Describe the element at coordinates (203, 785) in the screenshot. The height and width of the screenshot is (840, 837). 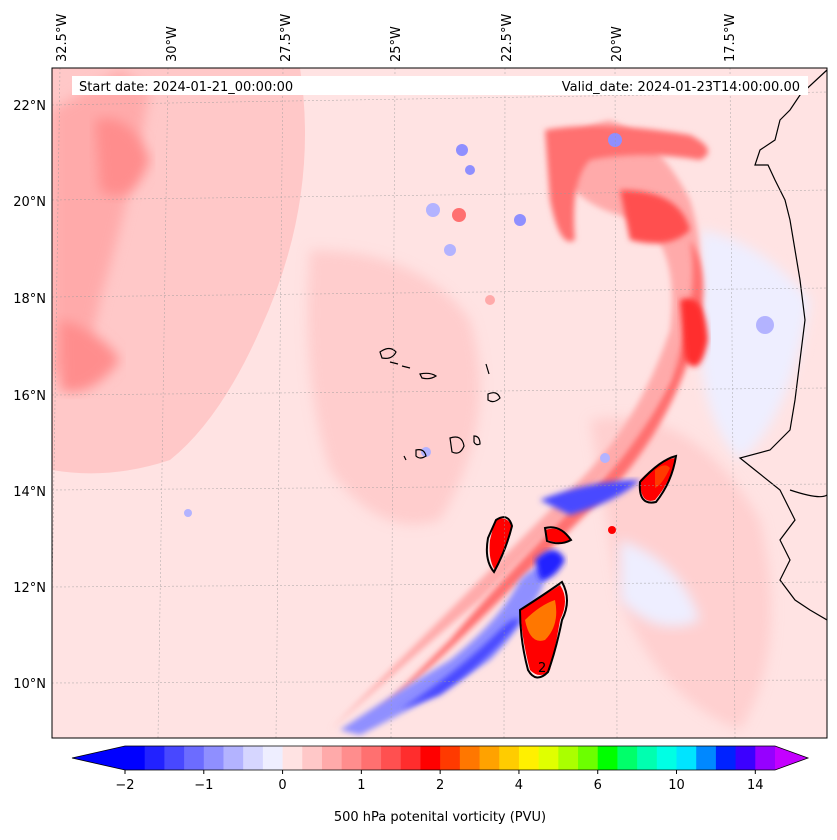
I see `colorbar-tick-label: −1` at that location.